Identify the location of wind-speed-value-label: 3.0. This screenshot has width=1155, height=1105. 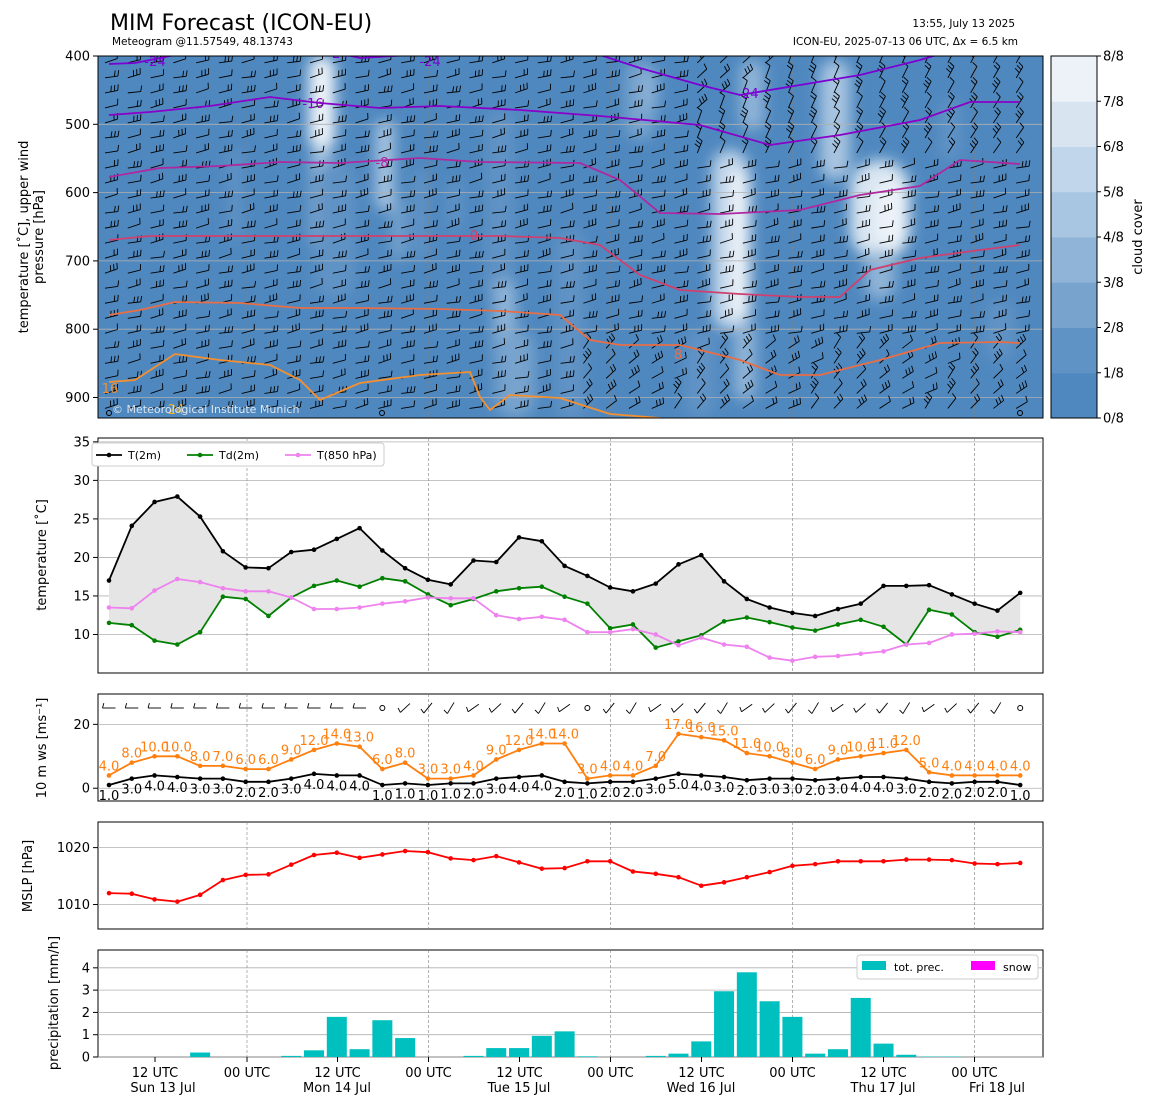
(223, 790).